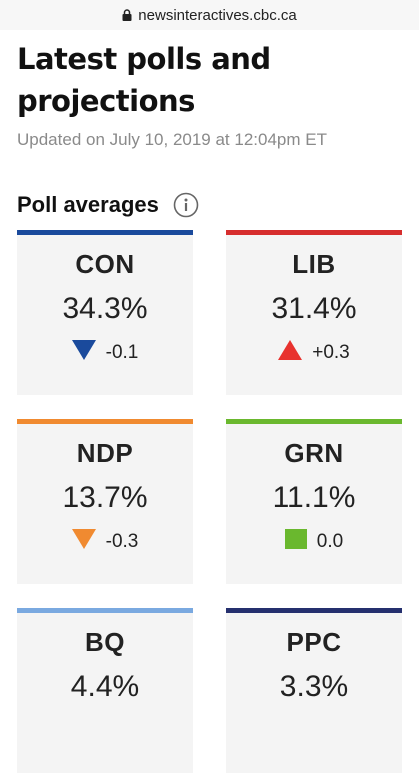 The height and width of the screenshot is (773, 419). What do you see at coordinates (314, 264) in the screenshot?
I see `party-name: LIB` at bounding box center [314, 264].